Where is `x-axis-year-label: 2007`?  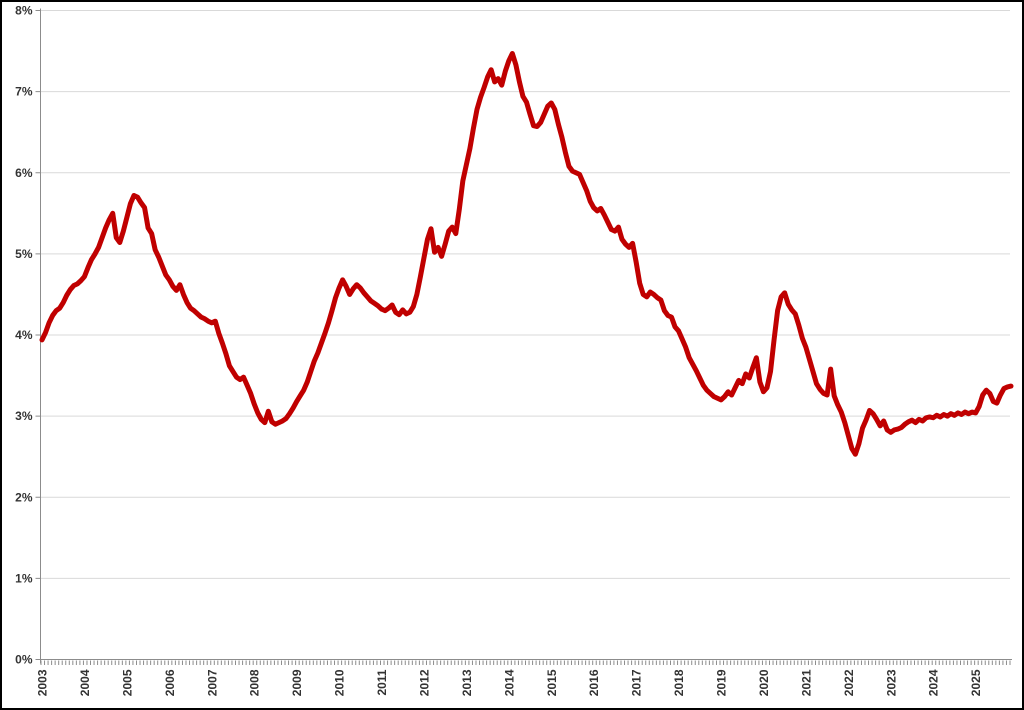 x-axis-year-label: 2007 is located at coordinates (212, 682).